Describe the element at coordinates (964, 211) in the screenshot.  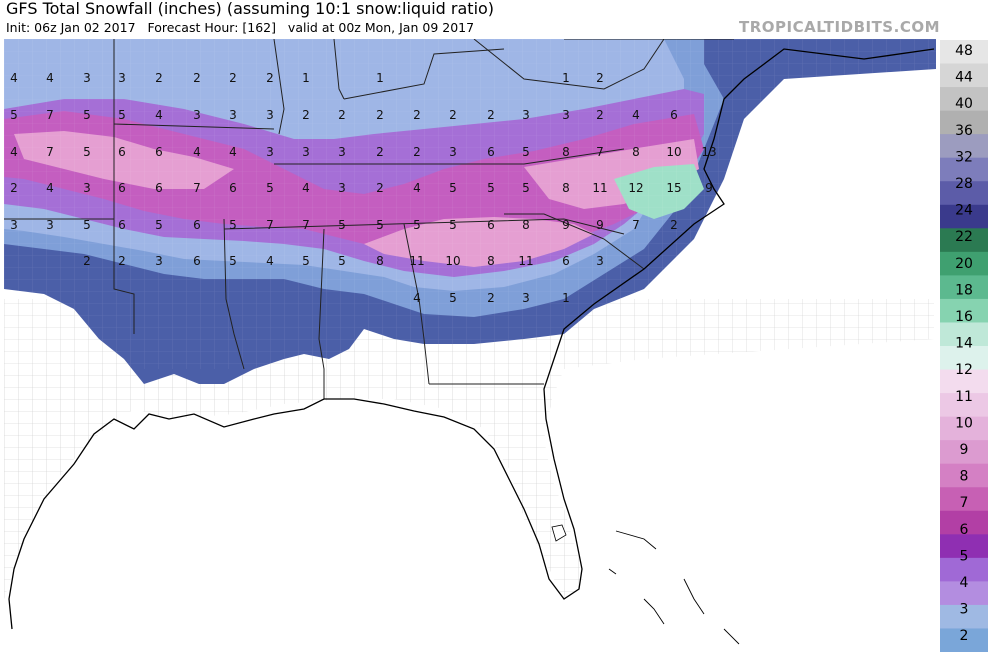
I see `legend-tick-label: 24` at that location.